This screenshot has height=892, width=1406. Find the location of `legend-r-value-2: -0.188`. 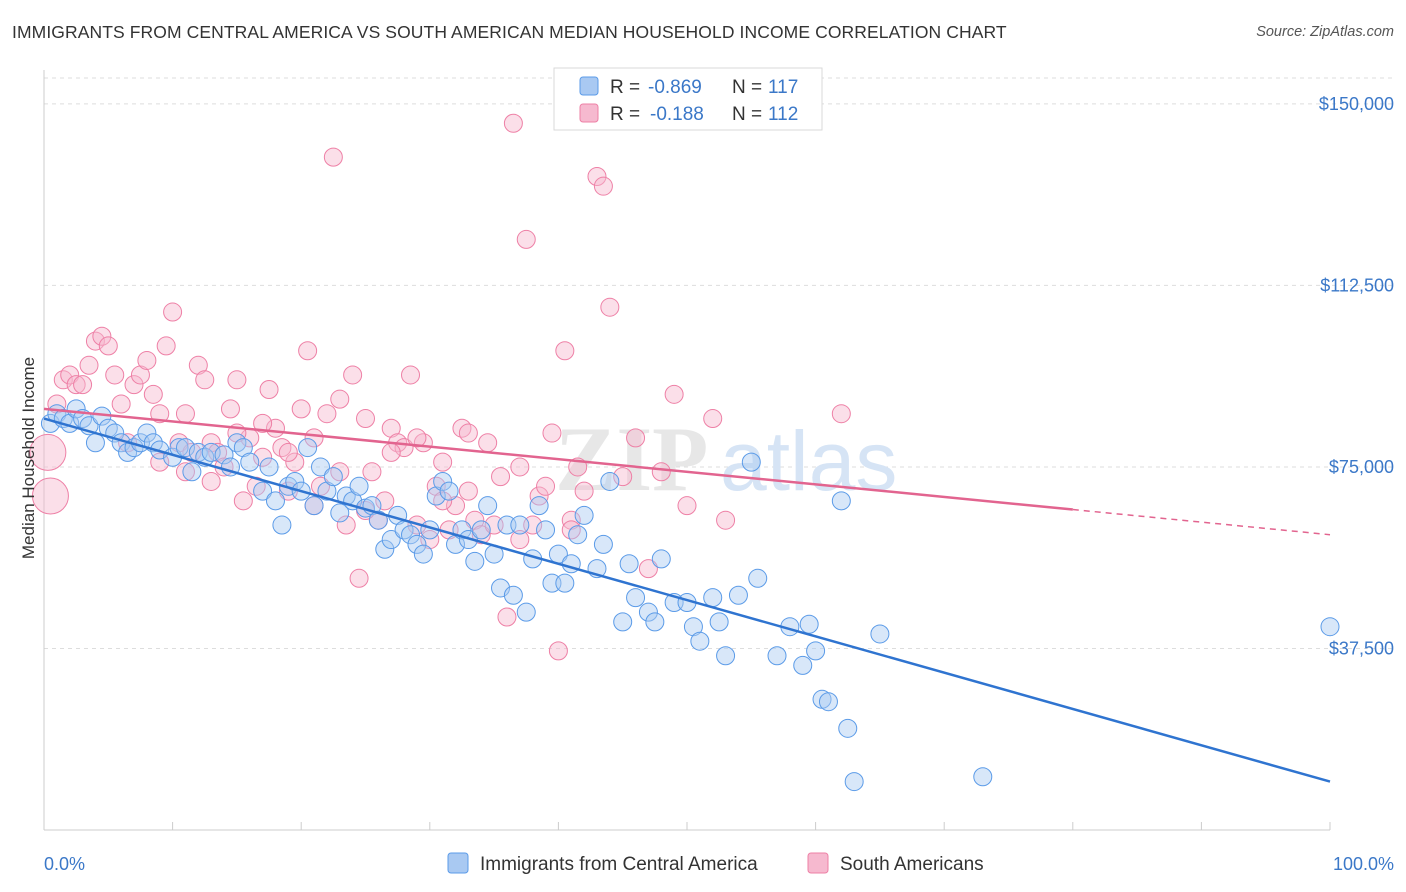

legend-r-value-2: -0.188 is located at coordinates (677, 114).